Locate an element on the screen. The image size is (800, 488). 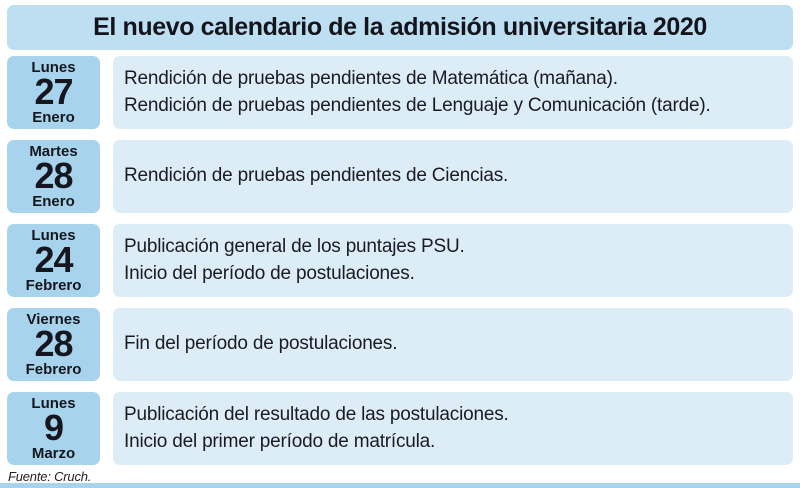
date-block: Lunes 24 Febrero is located at coordinates (53, 260).